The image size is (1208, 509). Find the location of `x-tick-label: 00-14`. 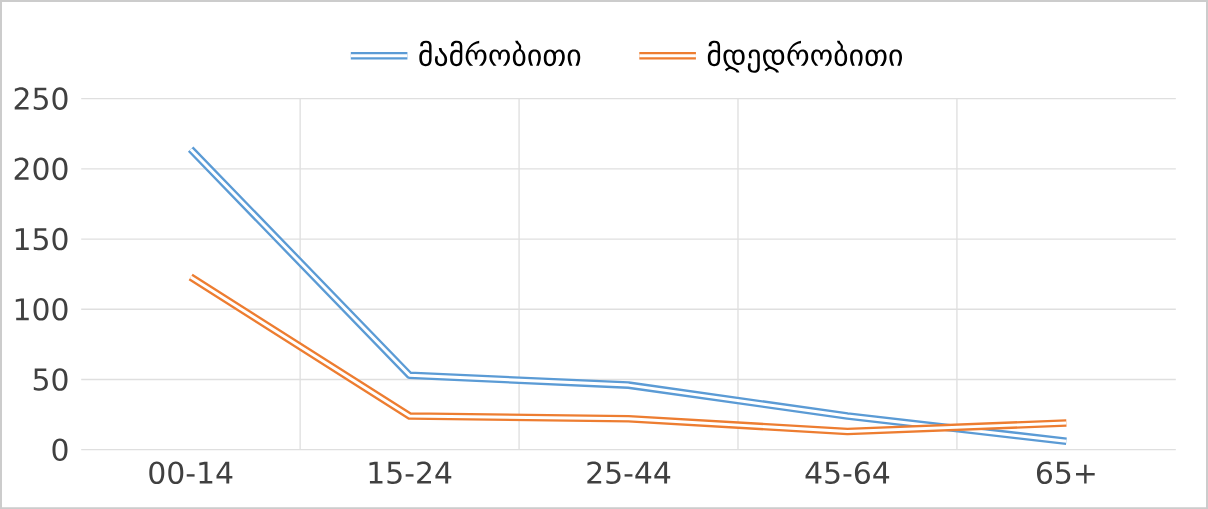

x-tick-label: 00-14 is located at coordinates (191, 472).